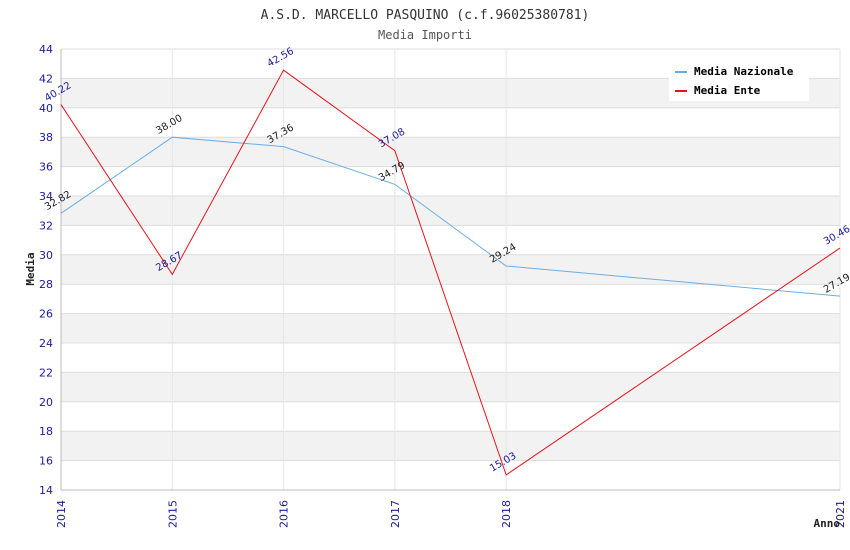 Image resolution: width=850 pixels, height=550 pixels. Describe the element at coordinates (744, 71) in the screenshot. I see `legend-label-media-nazionale: Media Nazionale` at that location.